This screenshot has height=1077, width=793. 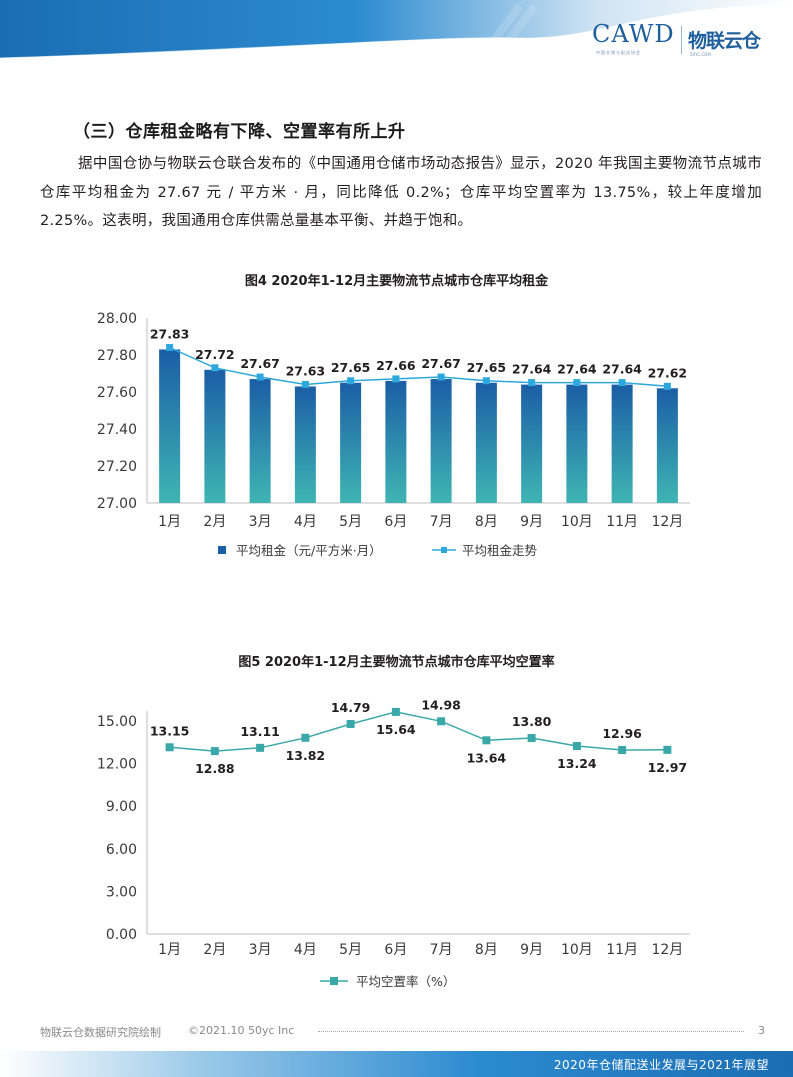 I want to click on wuliancang-logo-subtitle: 50YC.COM, so click(x=700, y=54).